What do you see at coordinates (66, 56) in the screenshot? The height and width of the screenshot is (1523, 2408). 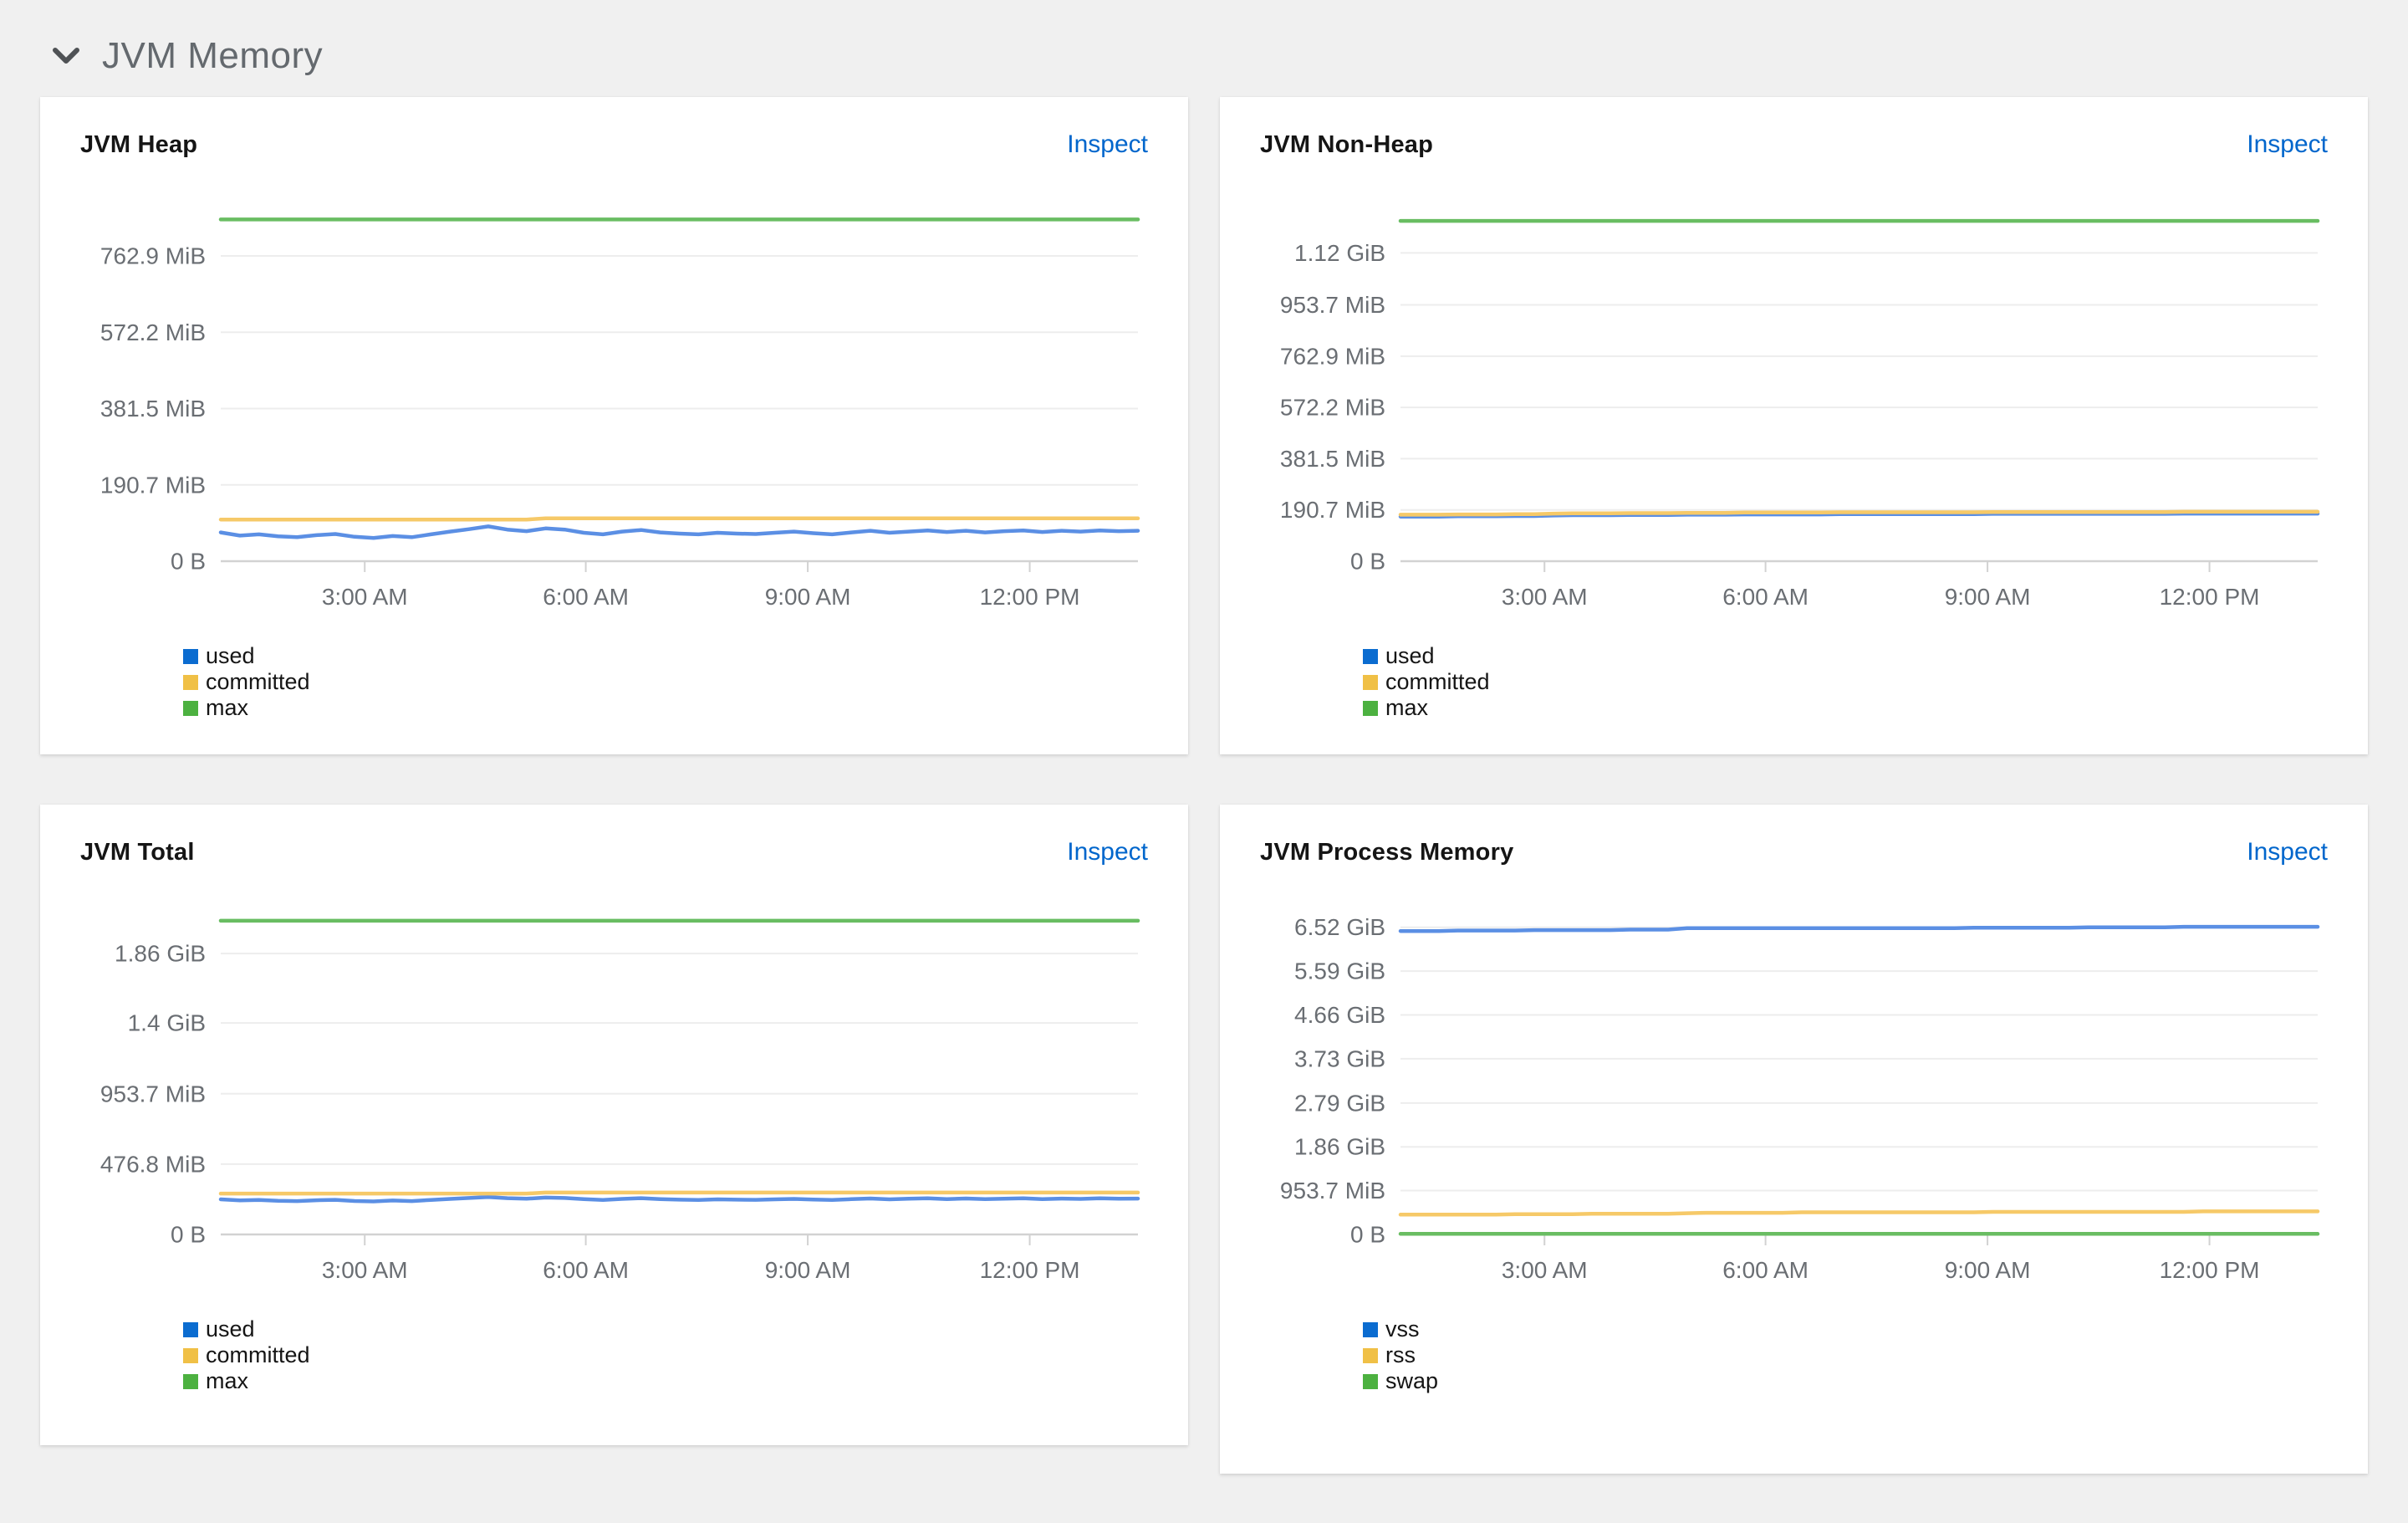 I see `chevron-down-icon` at bounding box center [66, 56].